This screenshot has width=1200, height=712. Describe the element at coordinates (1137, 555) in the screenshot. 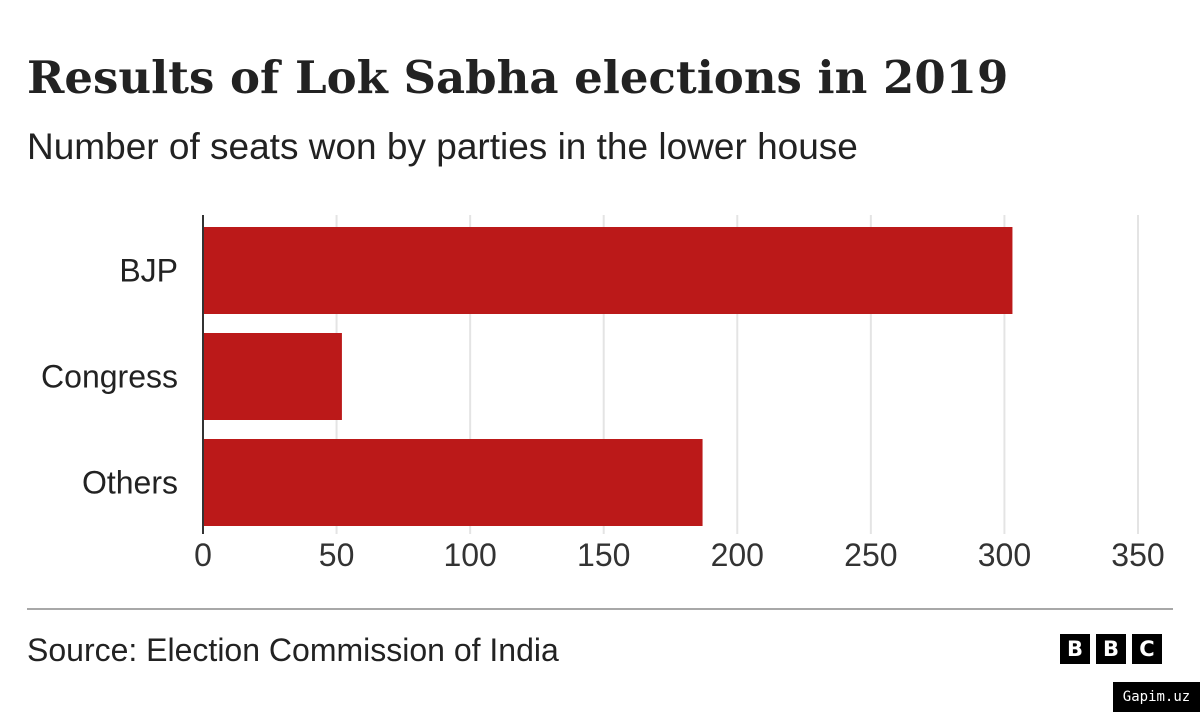

I see `x-tick-label: 350` at that location.